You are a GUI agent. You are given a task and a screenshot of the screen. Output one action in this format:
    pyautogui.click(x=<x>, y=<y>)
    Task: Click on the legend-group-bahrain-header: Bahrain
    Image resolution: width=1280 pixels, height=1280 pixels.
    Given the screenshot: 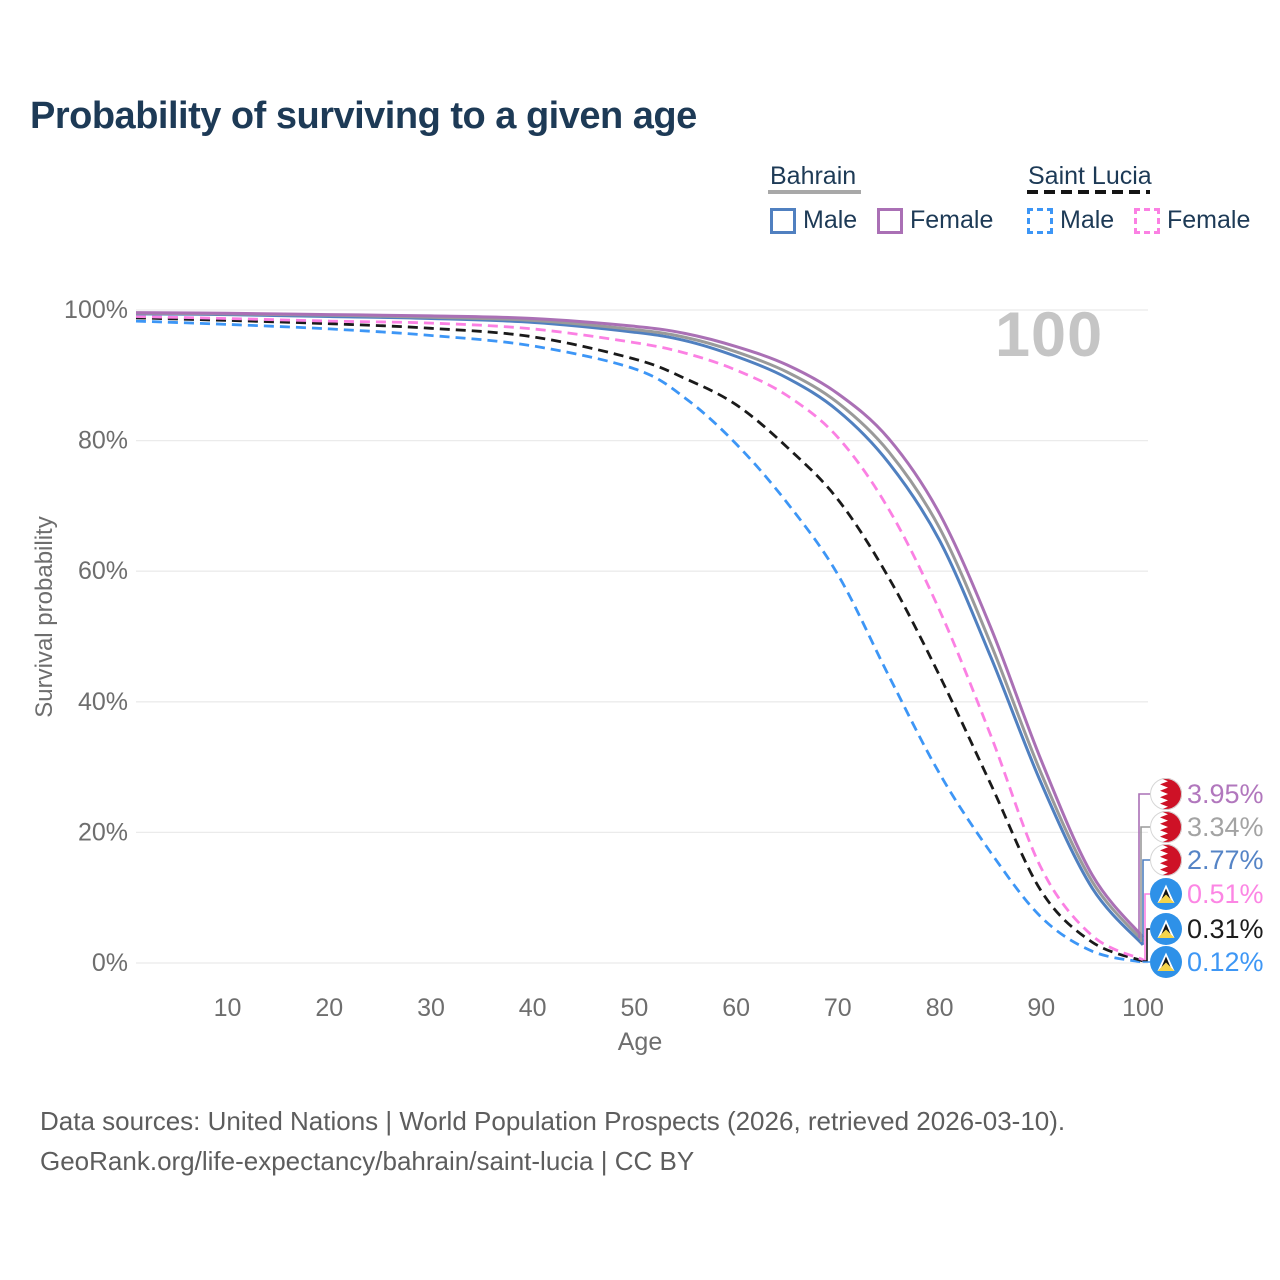 What is the action you would take?
    pyautogui.click(x=813, y=176)
    